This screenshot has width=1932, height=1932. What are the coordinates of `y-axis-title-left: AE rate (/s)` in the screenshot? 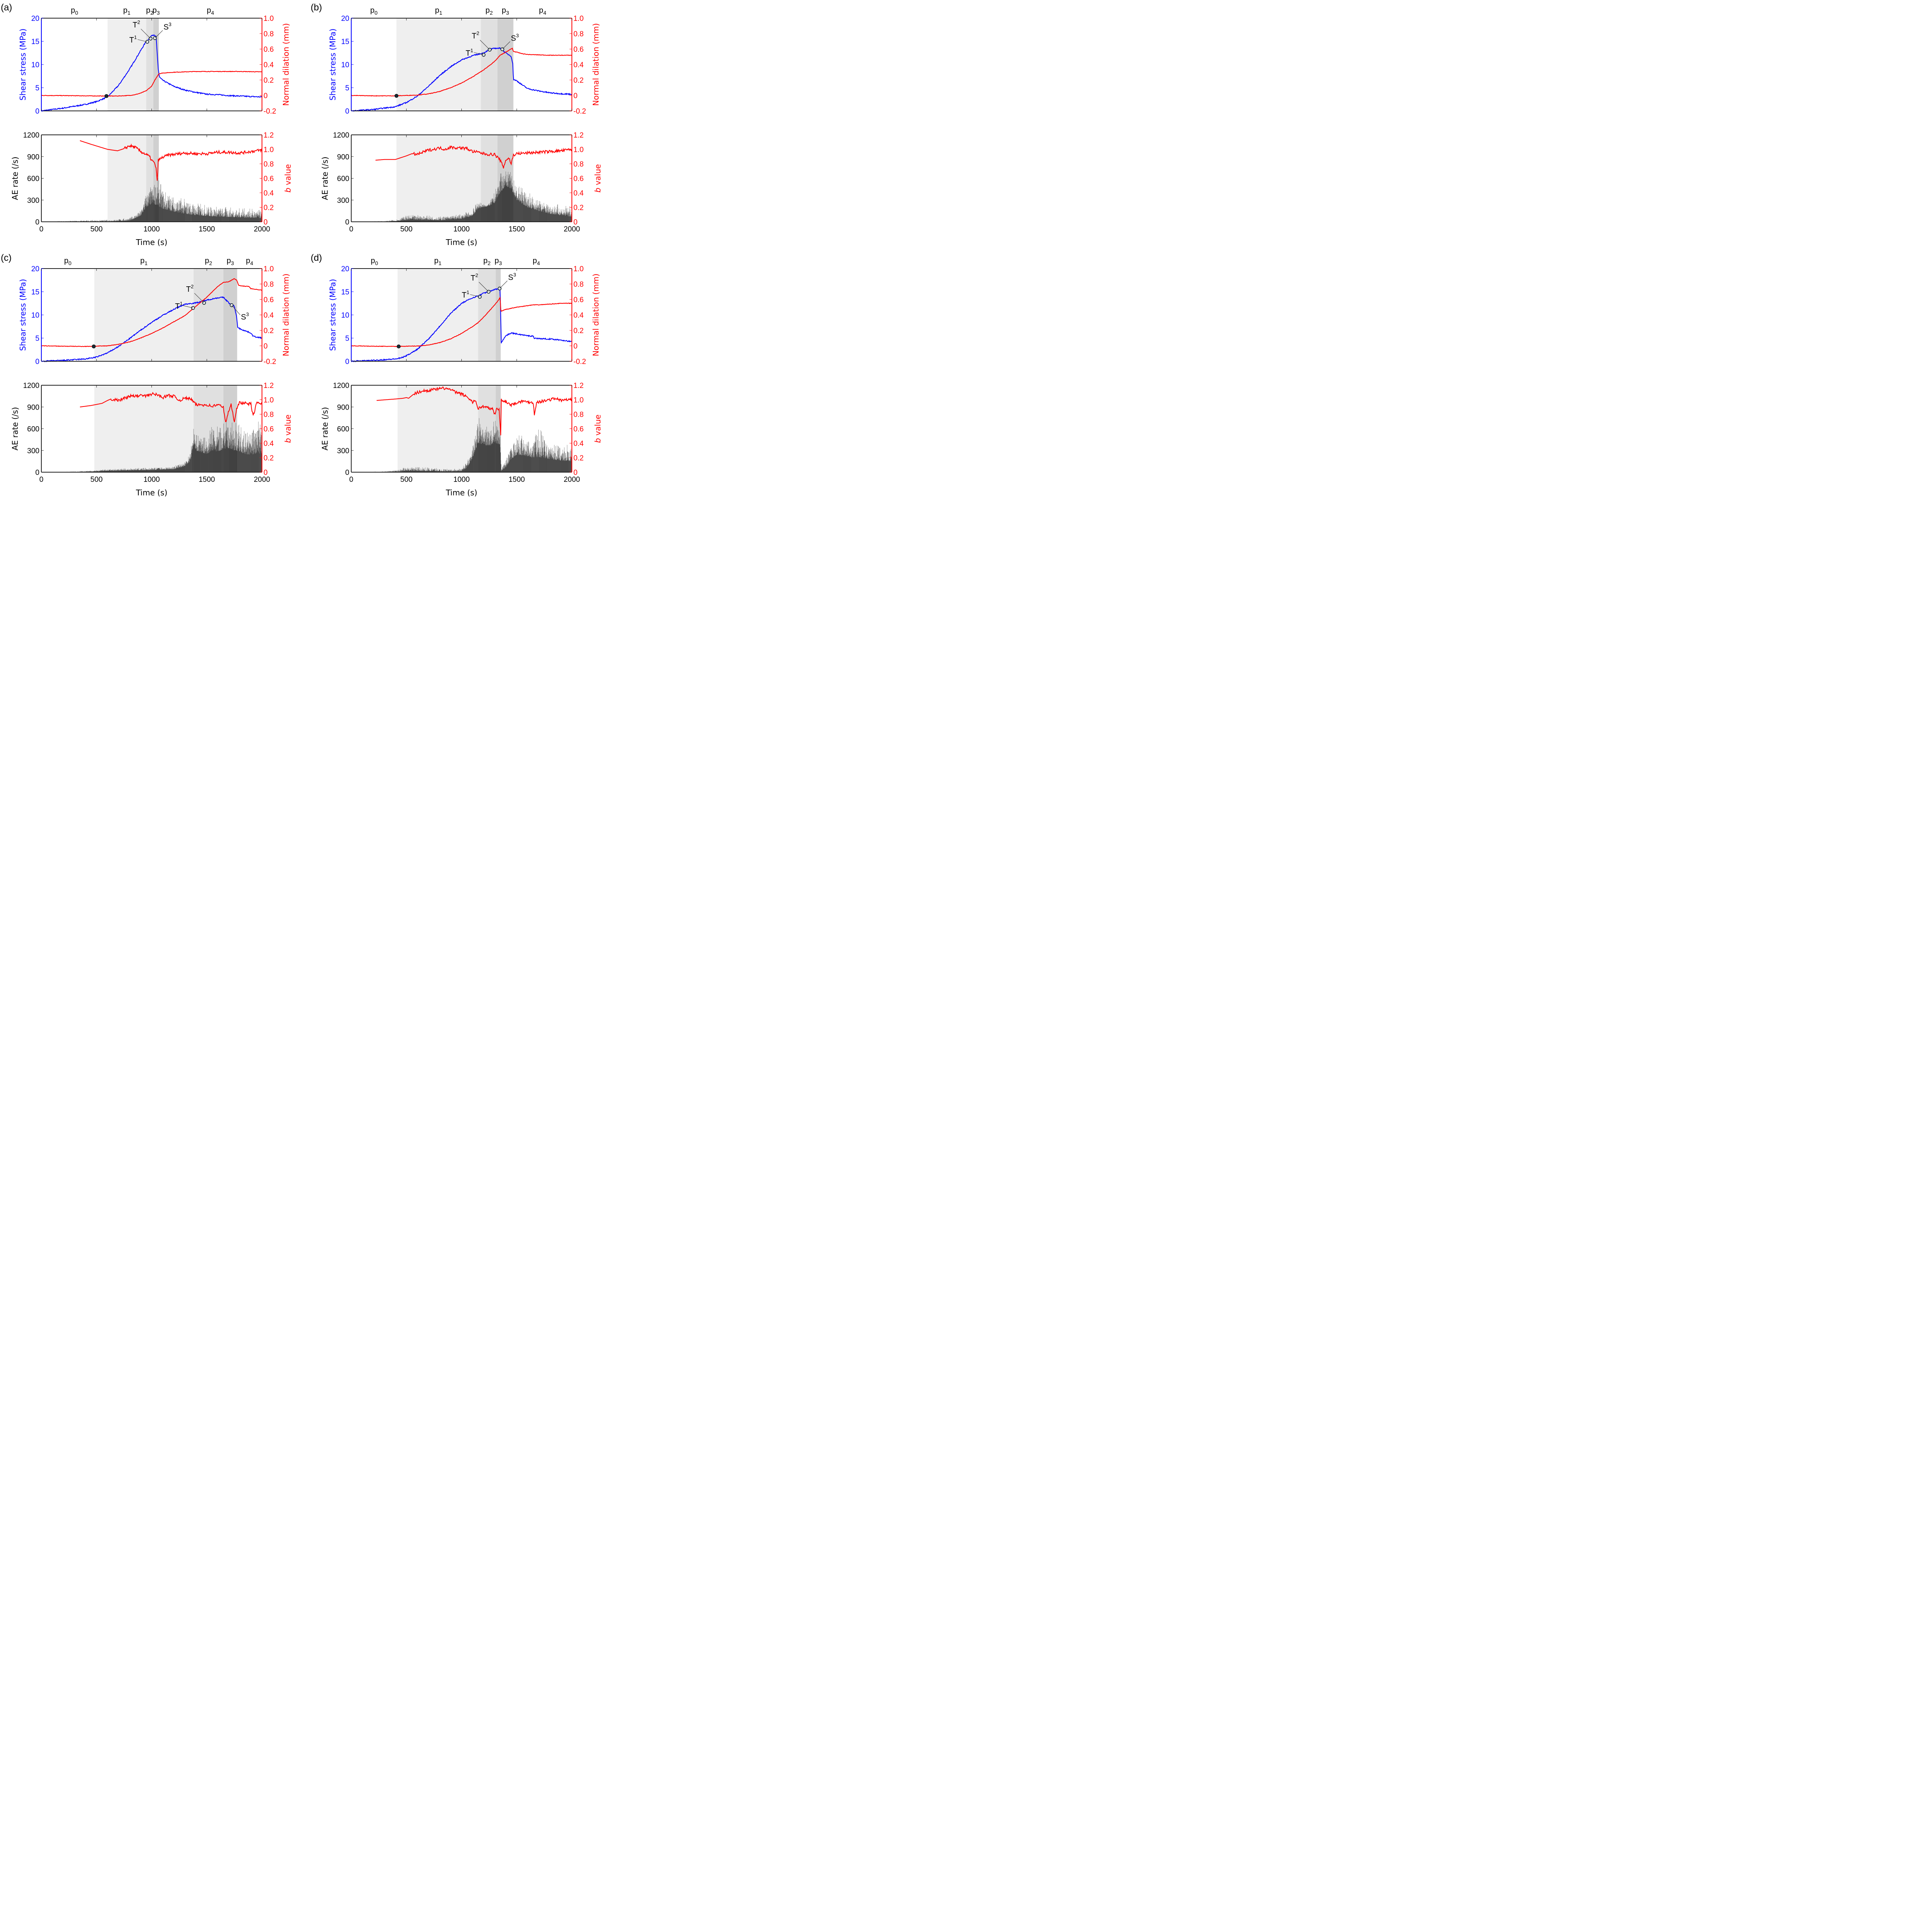 It's located at (15, 178).